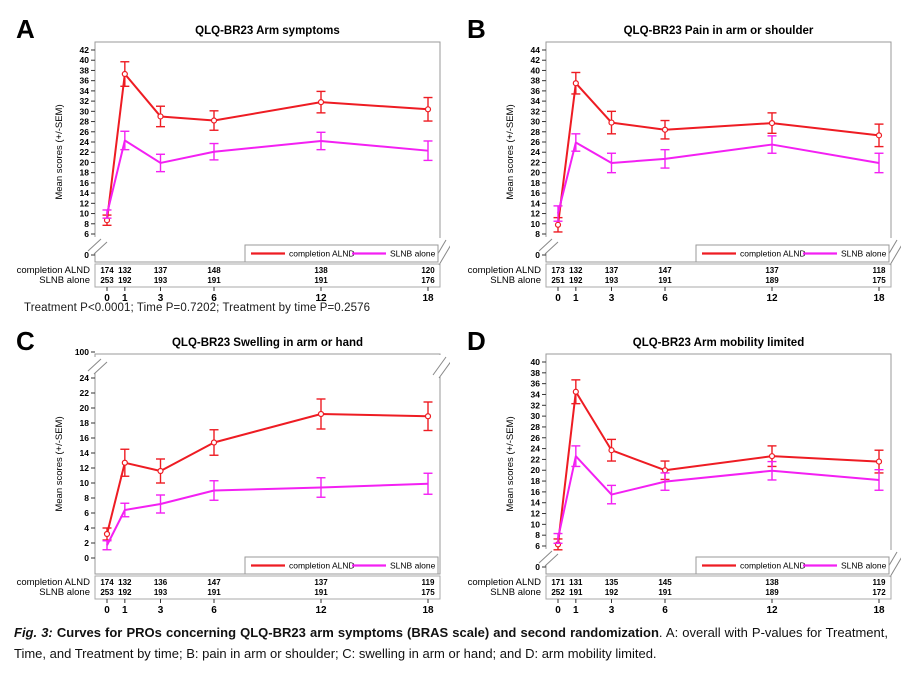  I want to click on n-table-value: 145, so click(665, 582).